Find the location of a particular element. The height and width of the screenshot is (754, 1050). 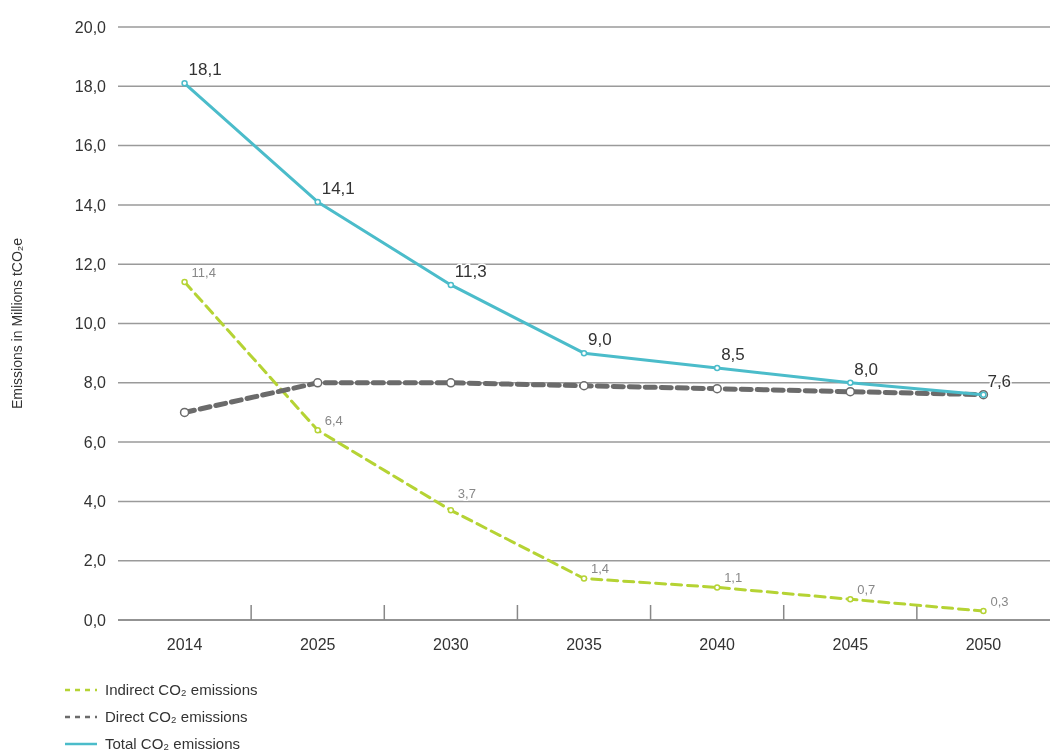

x-tick-label: 2025 is located at coordinates (317, 644).